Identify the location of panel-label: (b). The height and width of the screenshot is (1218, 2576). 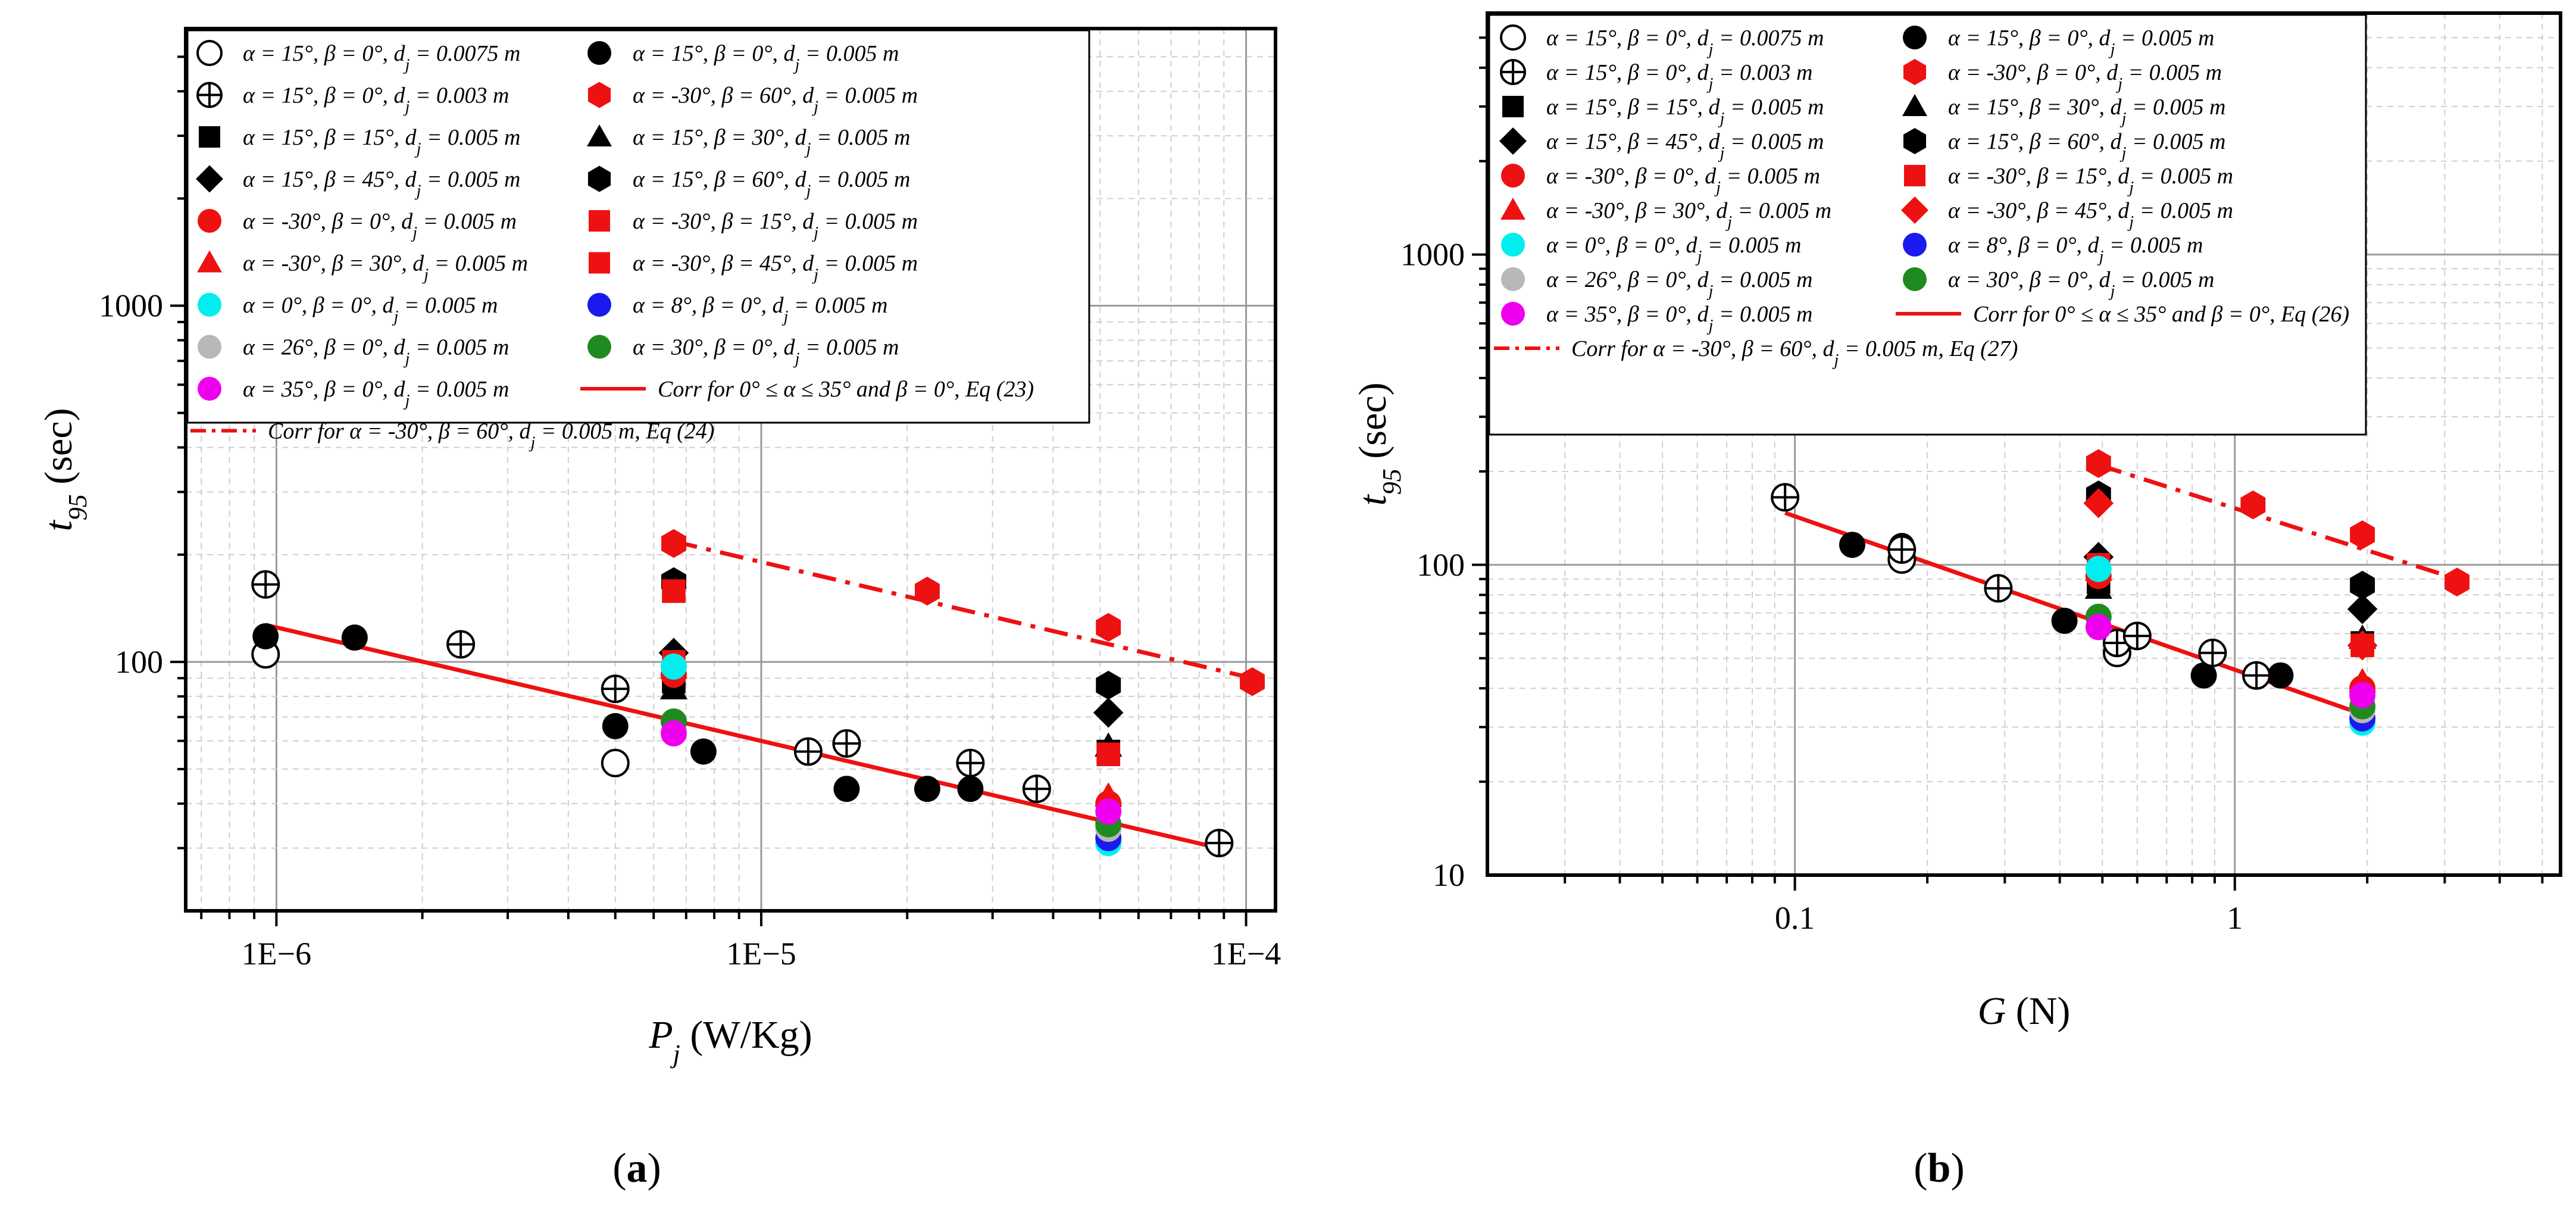
(1939, 1168).